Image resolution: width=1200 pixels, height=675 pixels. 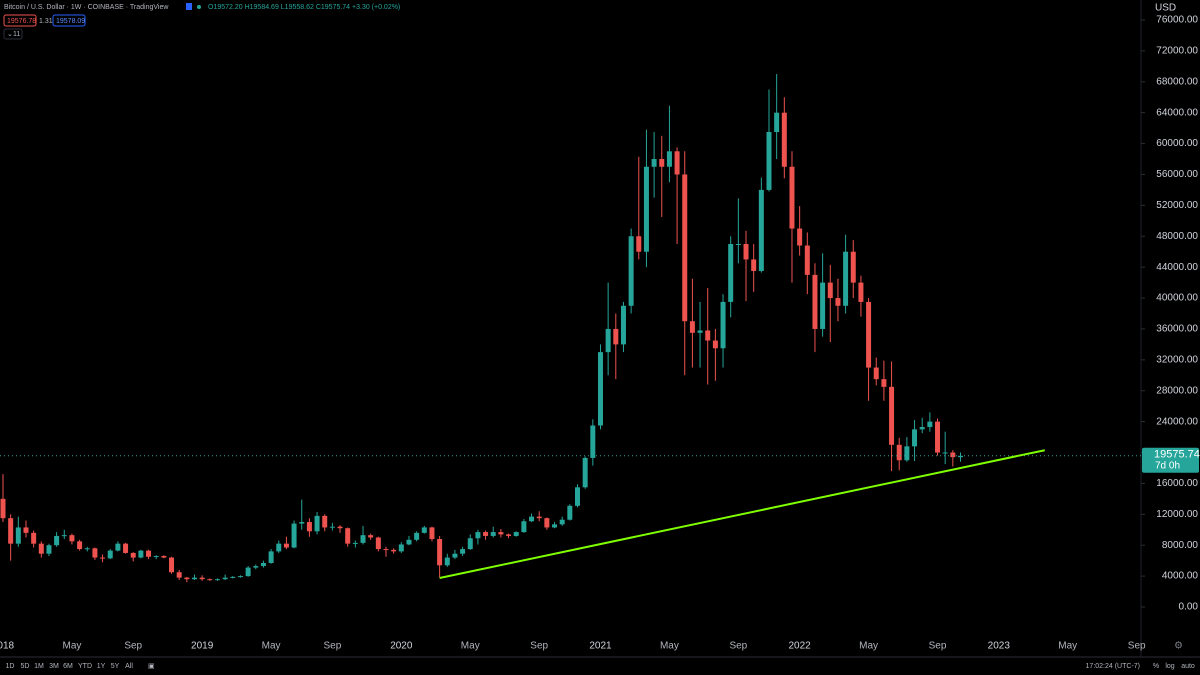 I want to click on y-tick-label: 36000.00, so click(x=1177, y=329).